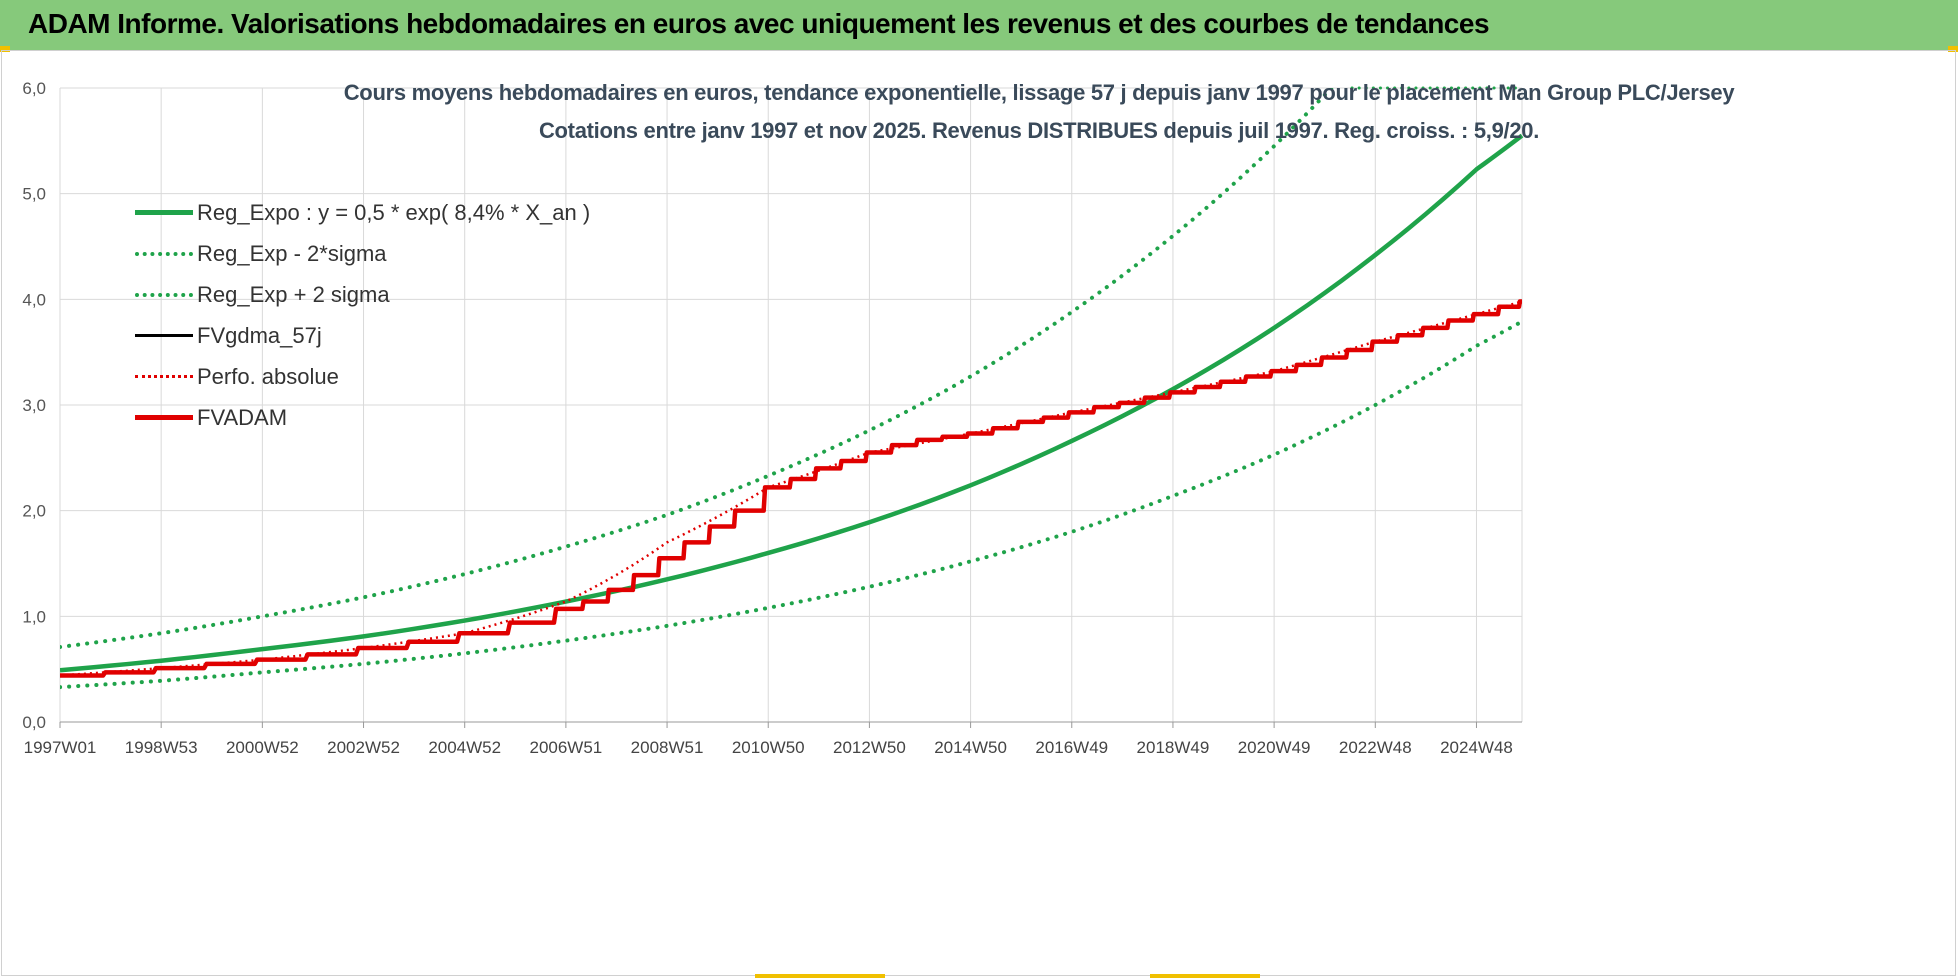 This screenshot has height=978, width=1958. What do you see at coordinates (1375, 747) in the screenshot?
I see `x-tick-label: 2022W48` at bounding box center [1375, 747].